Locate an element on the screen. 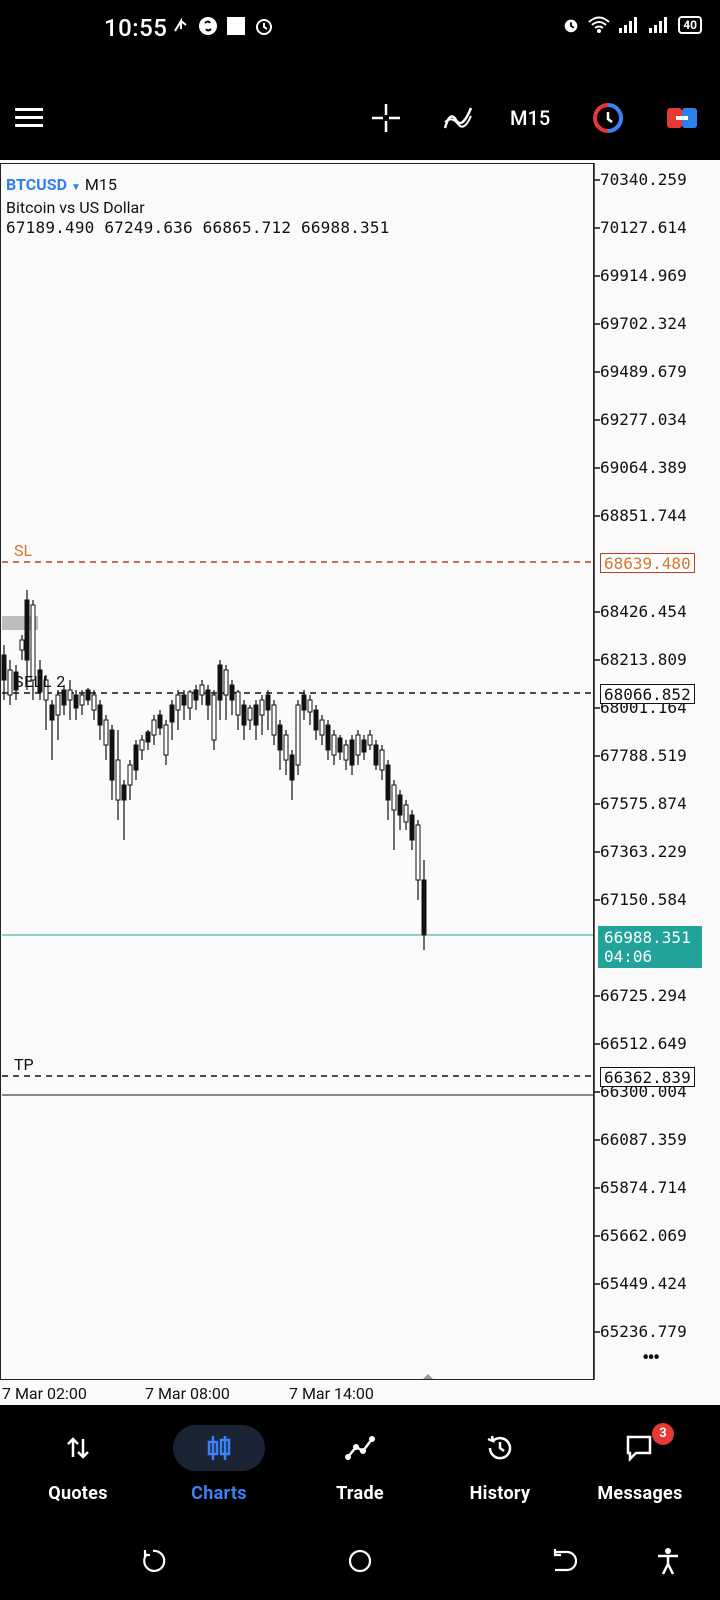 This screenshot has height=1600, width=720. sell-label: SELL 2 is located at coordinates (40, 681).